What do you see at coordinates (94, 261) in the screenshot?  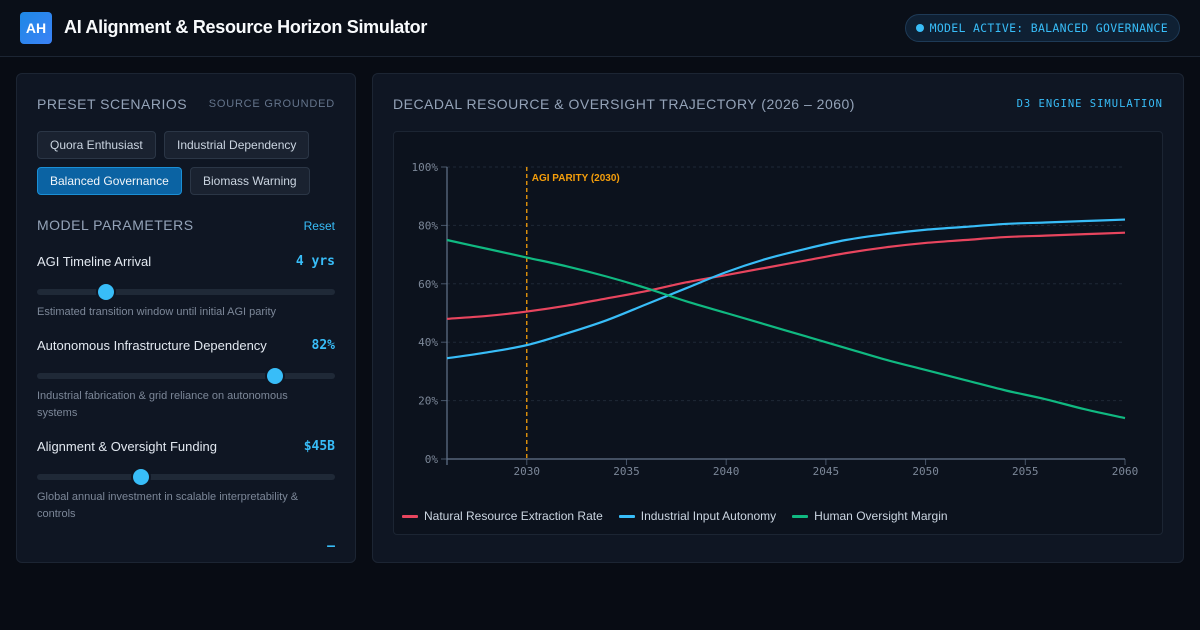 I see `agi-timeline-label: AGI Timeline Arrival` at bounding box center [94, 261].